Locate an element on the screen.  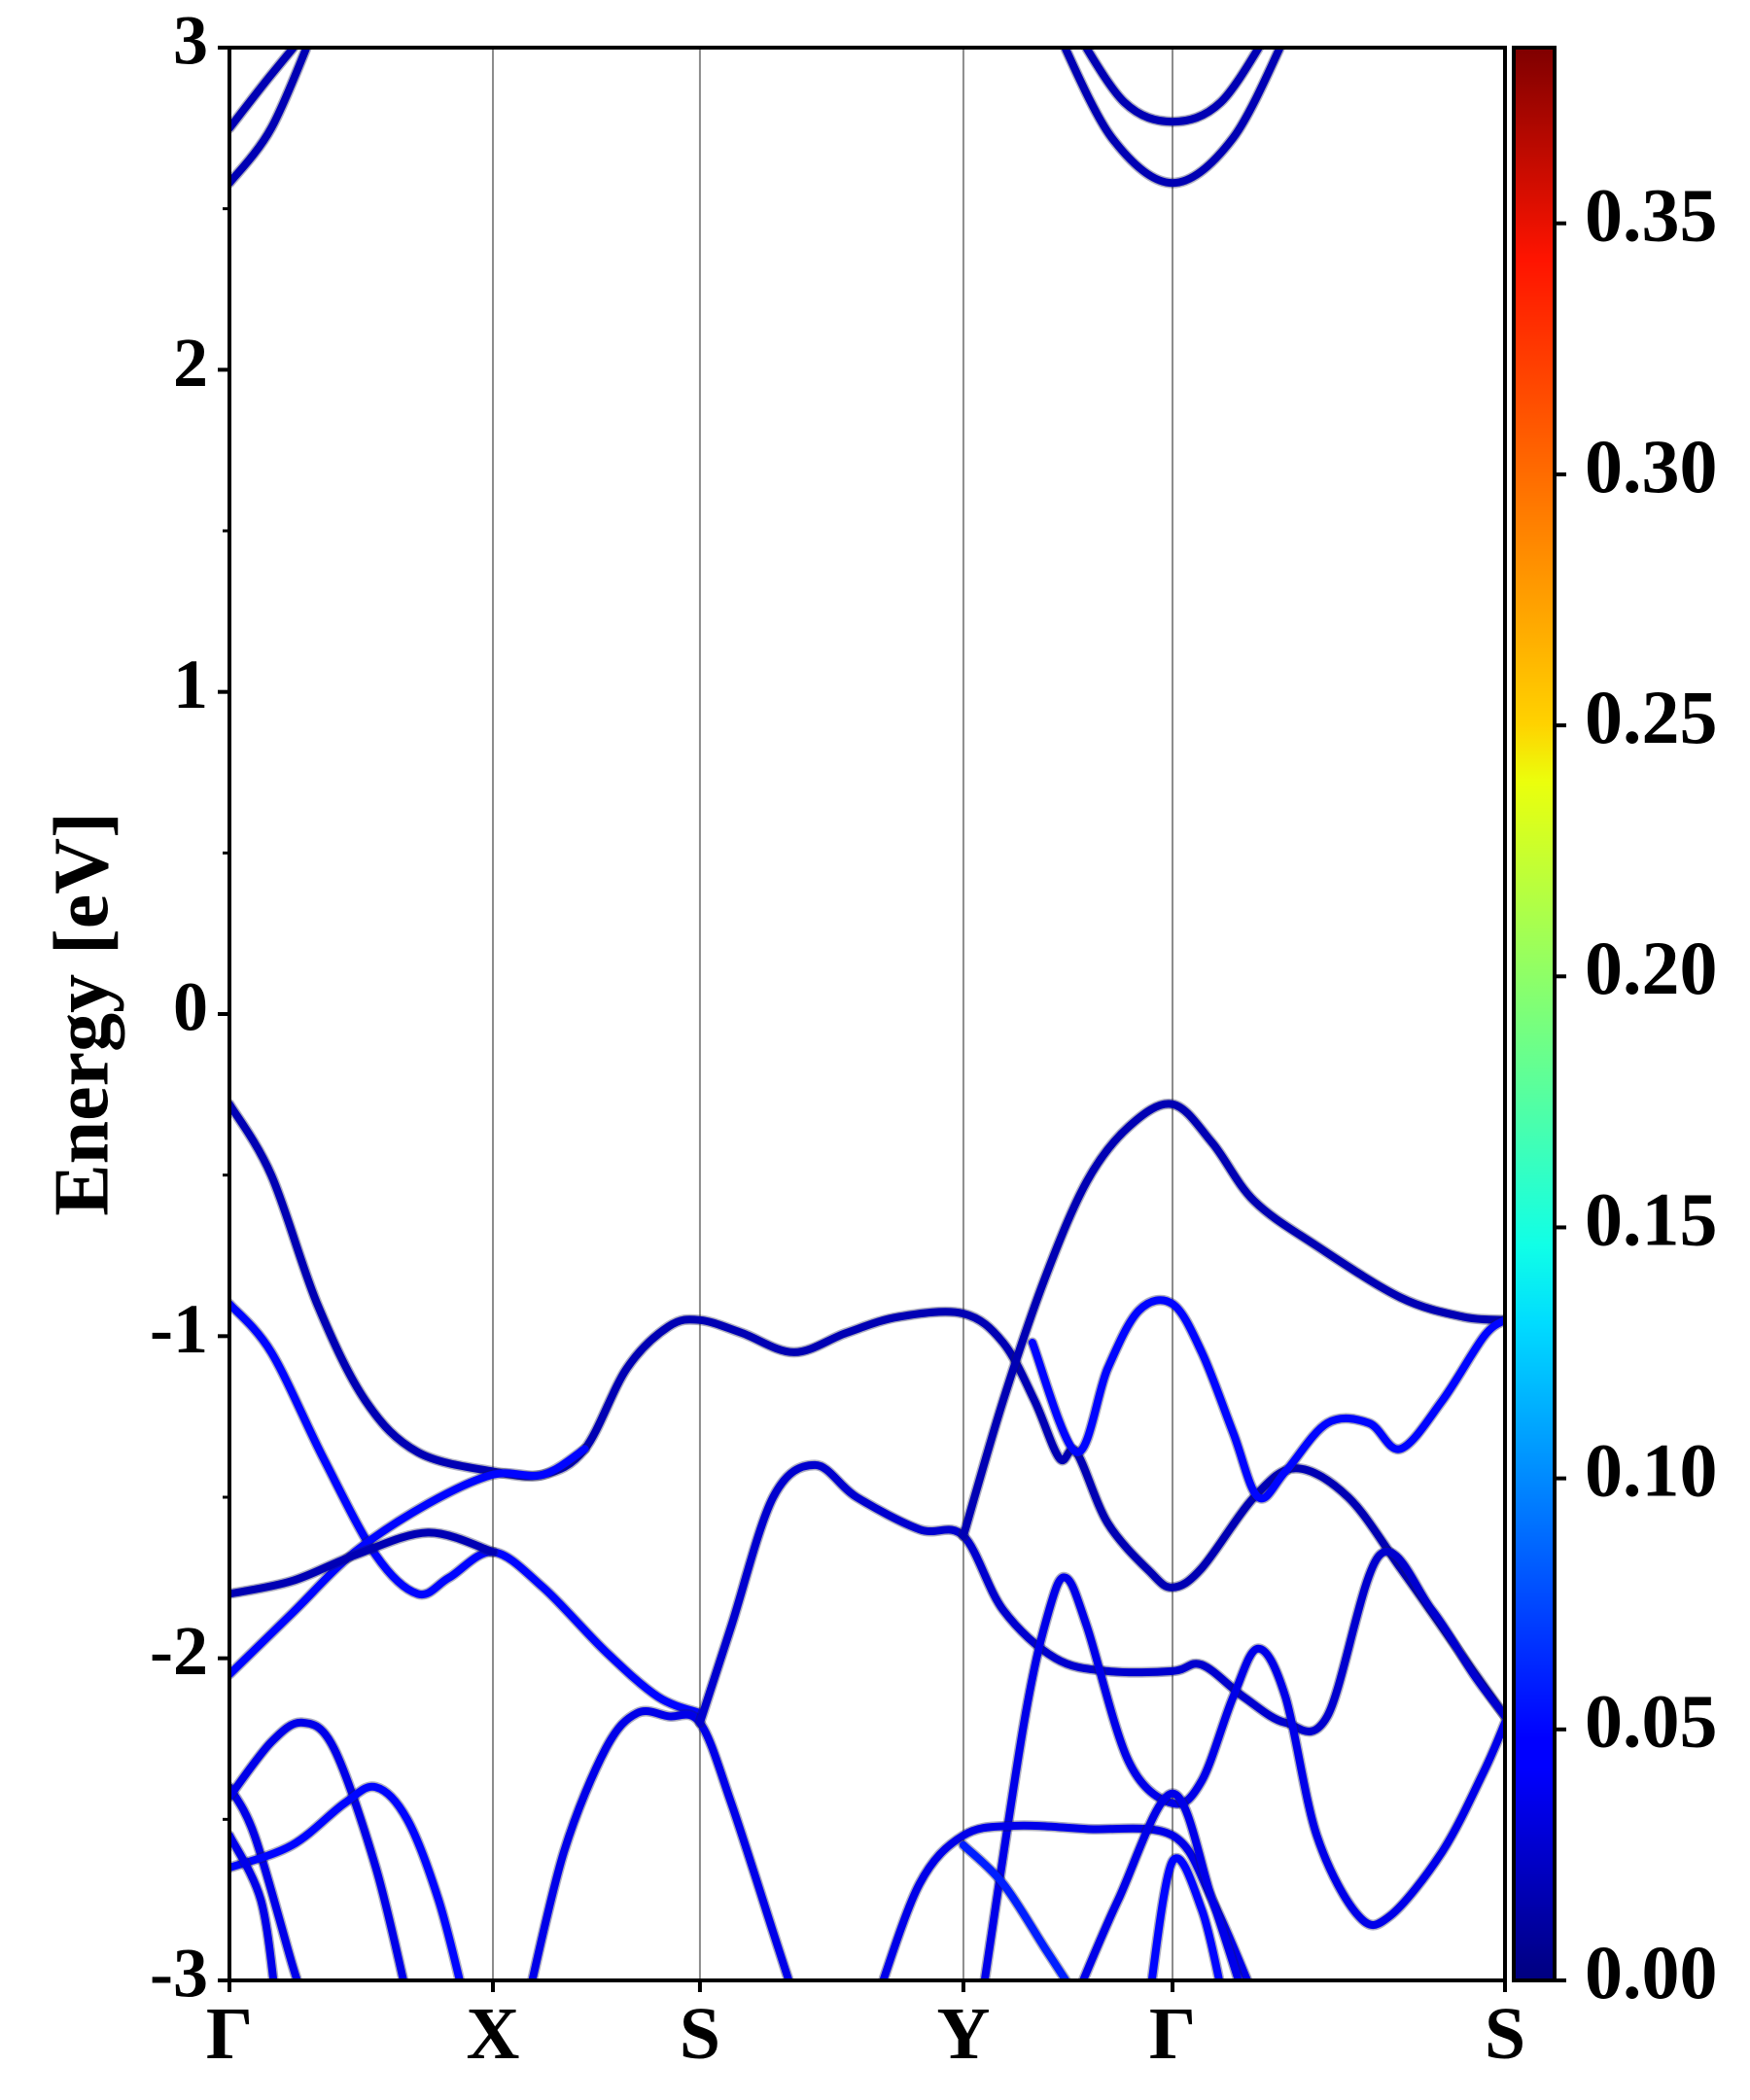
colorbar-tick-label: 0.05 is located at coordinates (1651, 1721).